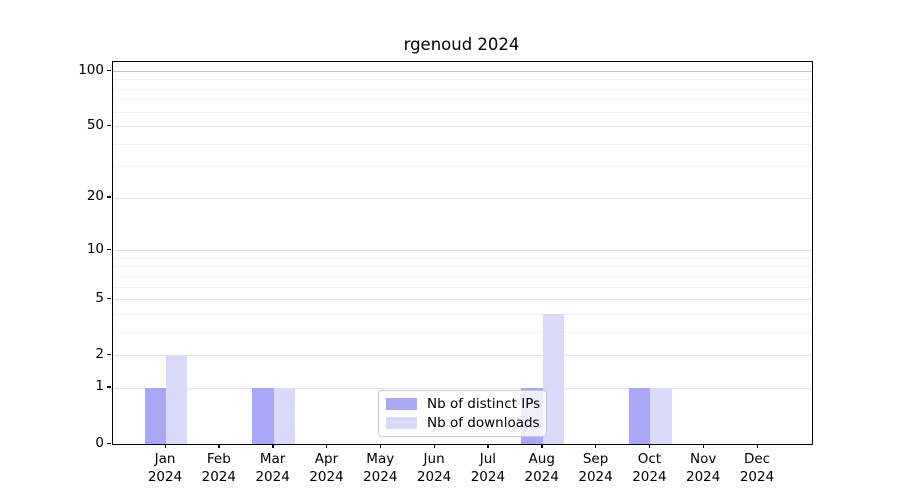  Describe the element at coordinates (380, 459) in the screenshot. I see `x-tick-month: May` at that location.